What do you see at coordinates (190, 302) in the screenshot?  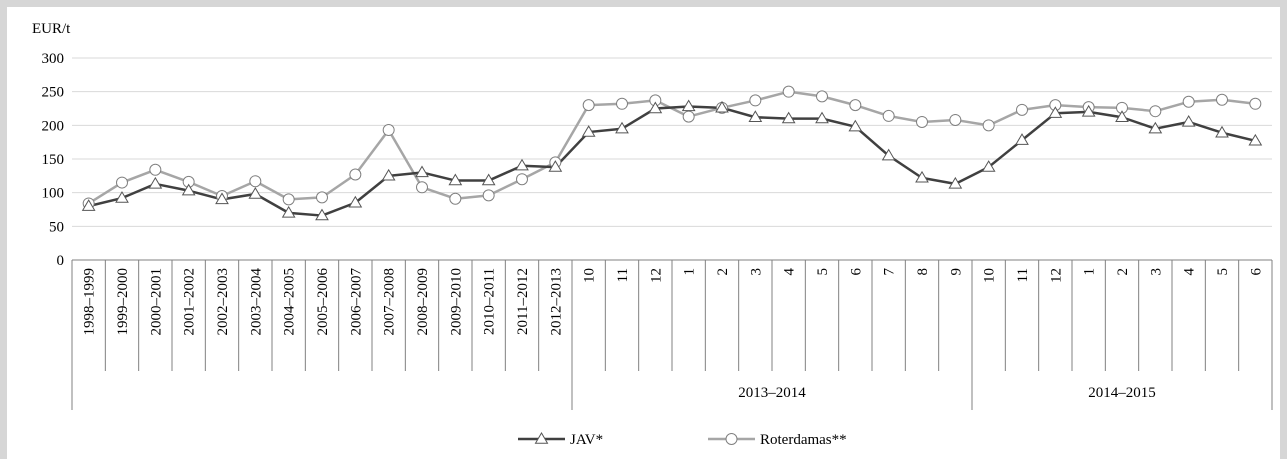 I see `x-tick-label: 2001–2002` at bounding box center [190, 302].